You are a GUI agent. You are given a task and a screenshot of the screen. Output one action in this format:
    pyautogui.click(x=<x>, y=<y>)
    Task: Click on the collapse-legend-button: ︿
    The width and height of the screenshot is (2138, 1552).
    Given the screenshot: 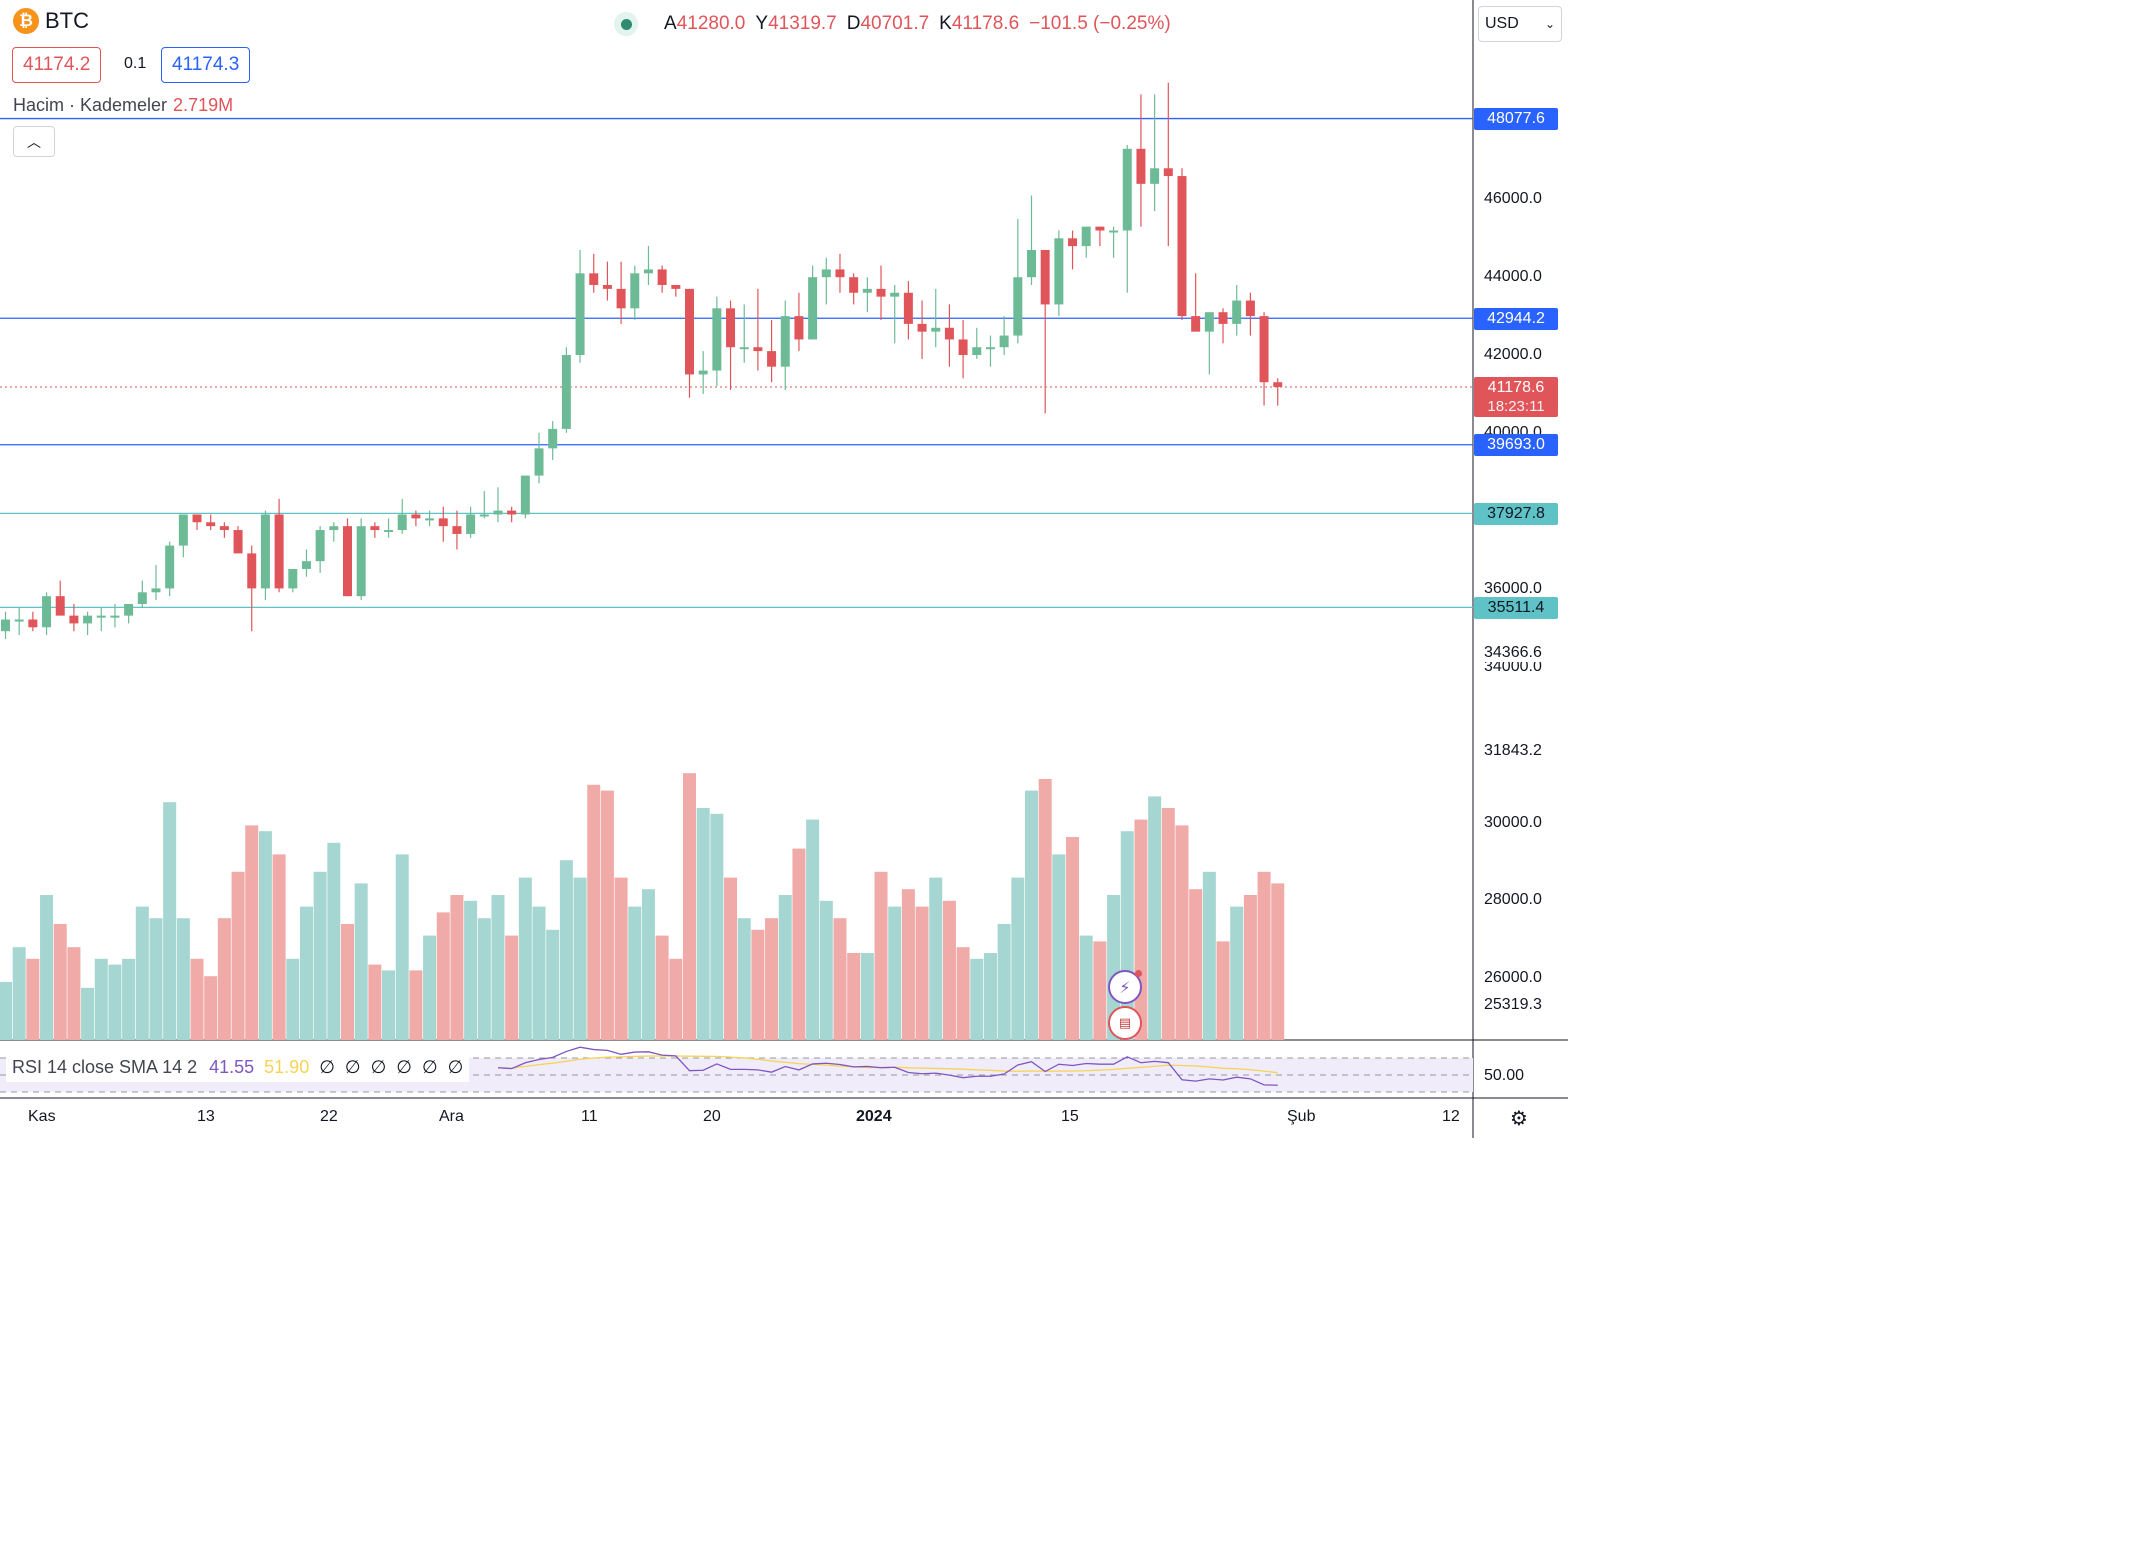 What is the action you would take?
    pyautogui.click(x=34, y=141)
    